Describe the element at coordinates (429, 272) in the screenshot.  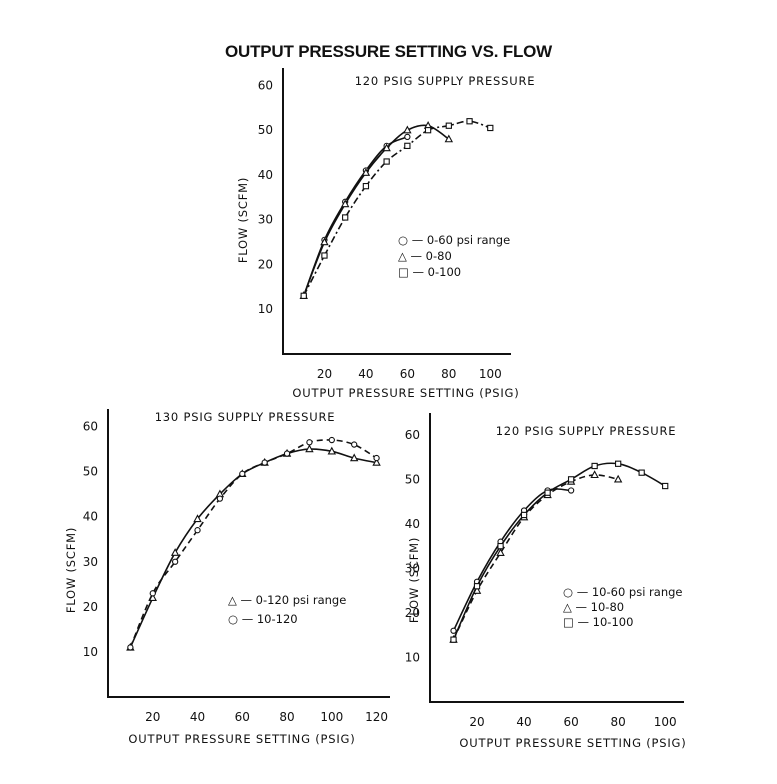
I see `legend-entry: □ — 0-100` at that location.